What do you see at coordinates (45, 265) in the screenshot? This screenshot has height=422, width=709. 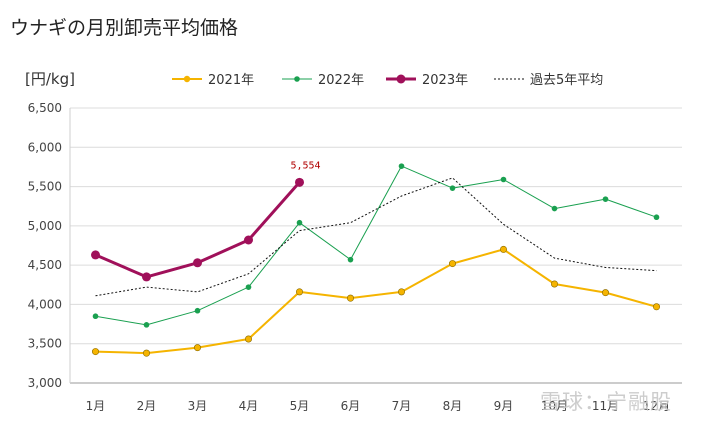 I see `y-tick-label: 4,500` at bounding box center [45, 265].